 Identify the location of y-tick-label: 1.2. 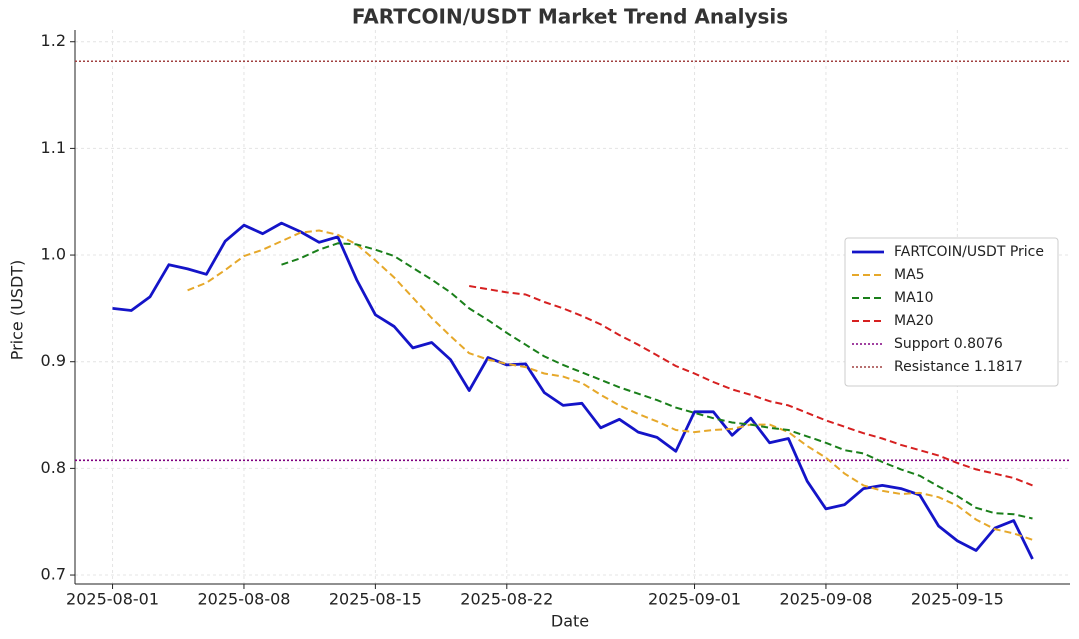
(53, 40).